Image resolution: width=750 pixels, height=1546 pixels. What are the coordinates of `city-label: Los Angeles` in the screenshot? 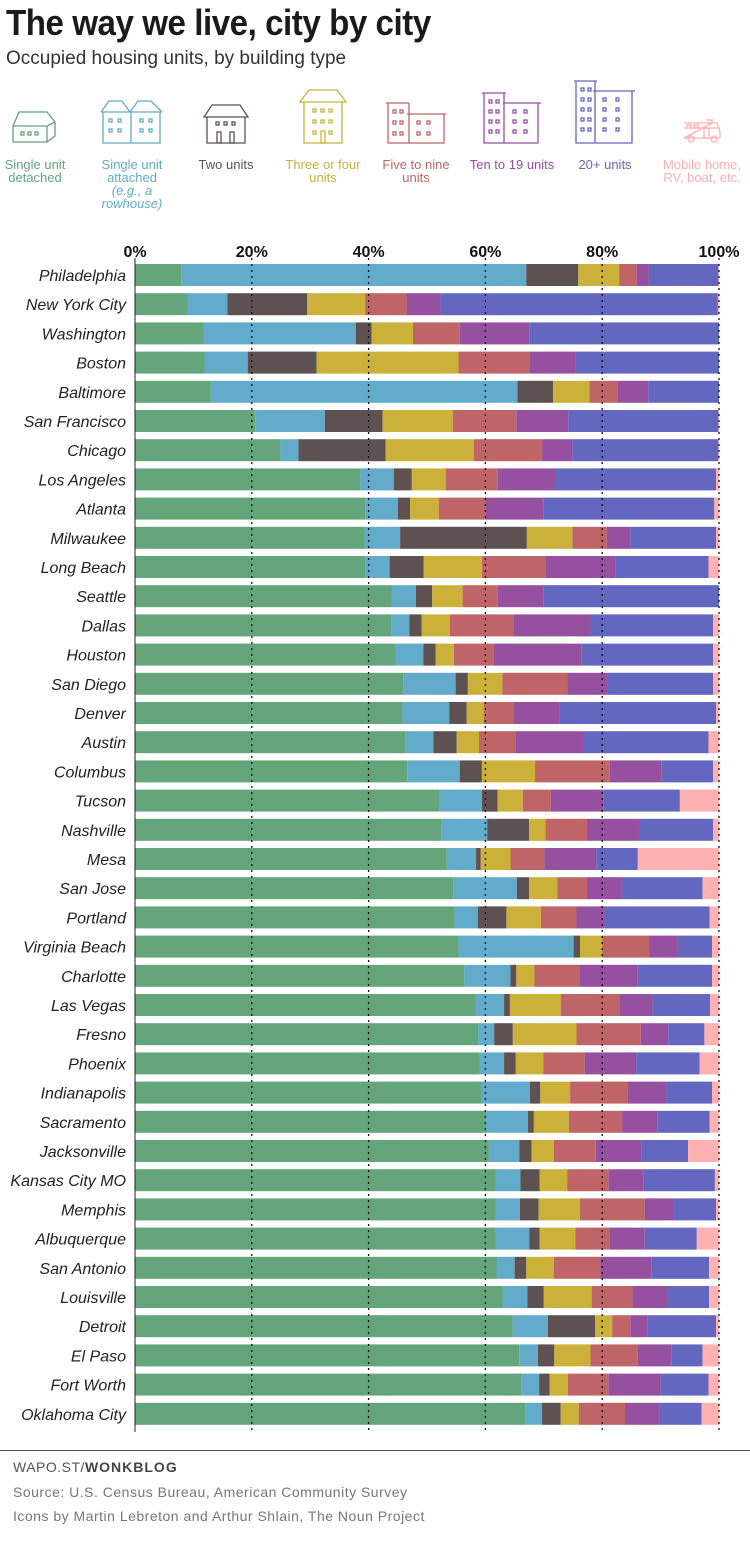 It's located at (82, 480).